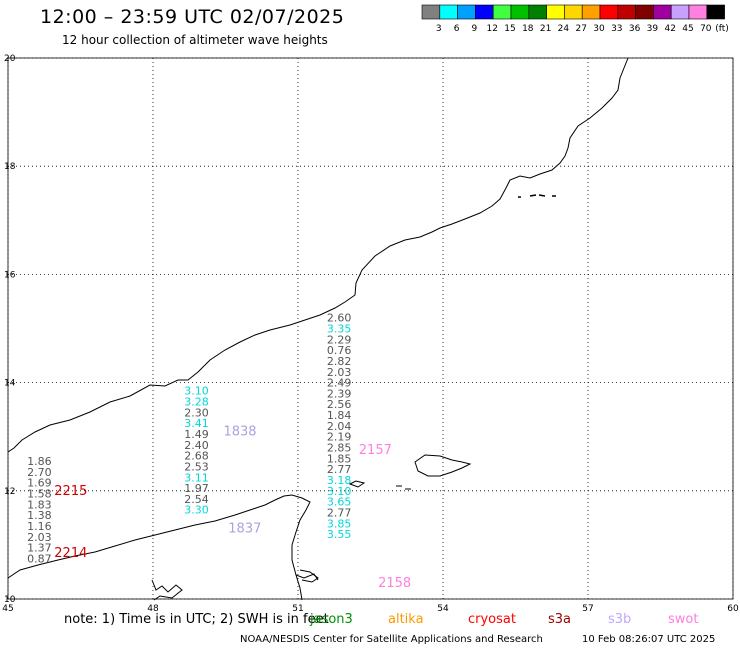  I want to click on pass-time-label: 2215, so click(70, 491).